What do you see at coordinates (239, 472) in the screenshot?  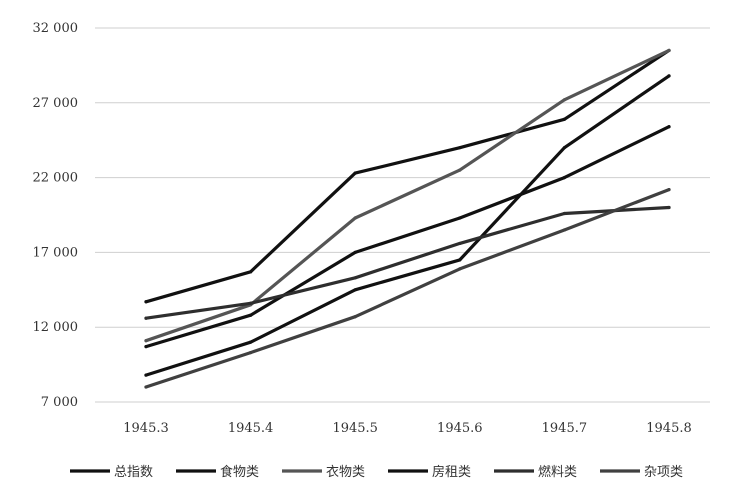 I see `legend-label: 食物类` at bounding box center [239, 472].